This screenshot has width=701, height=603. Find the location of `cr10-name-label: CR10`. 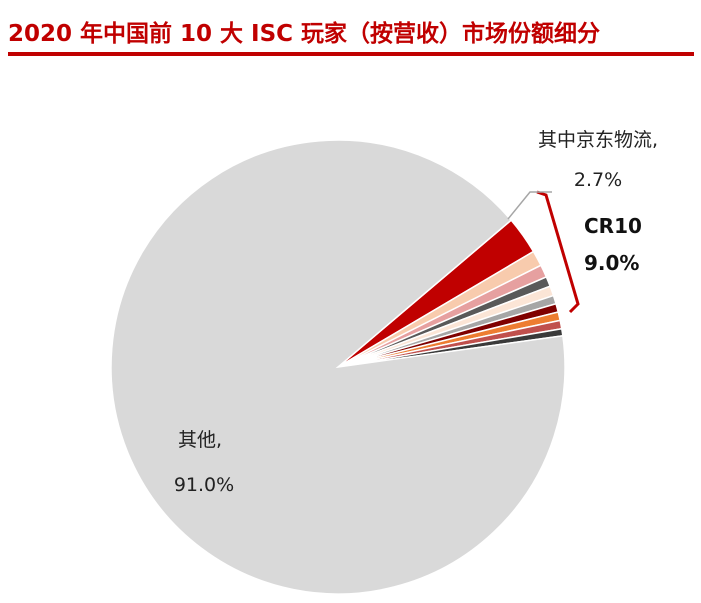

cr10-name-label: CR10 is located at coordinates (613, 226).